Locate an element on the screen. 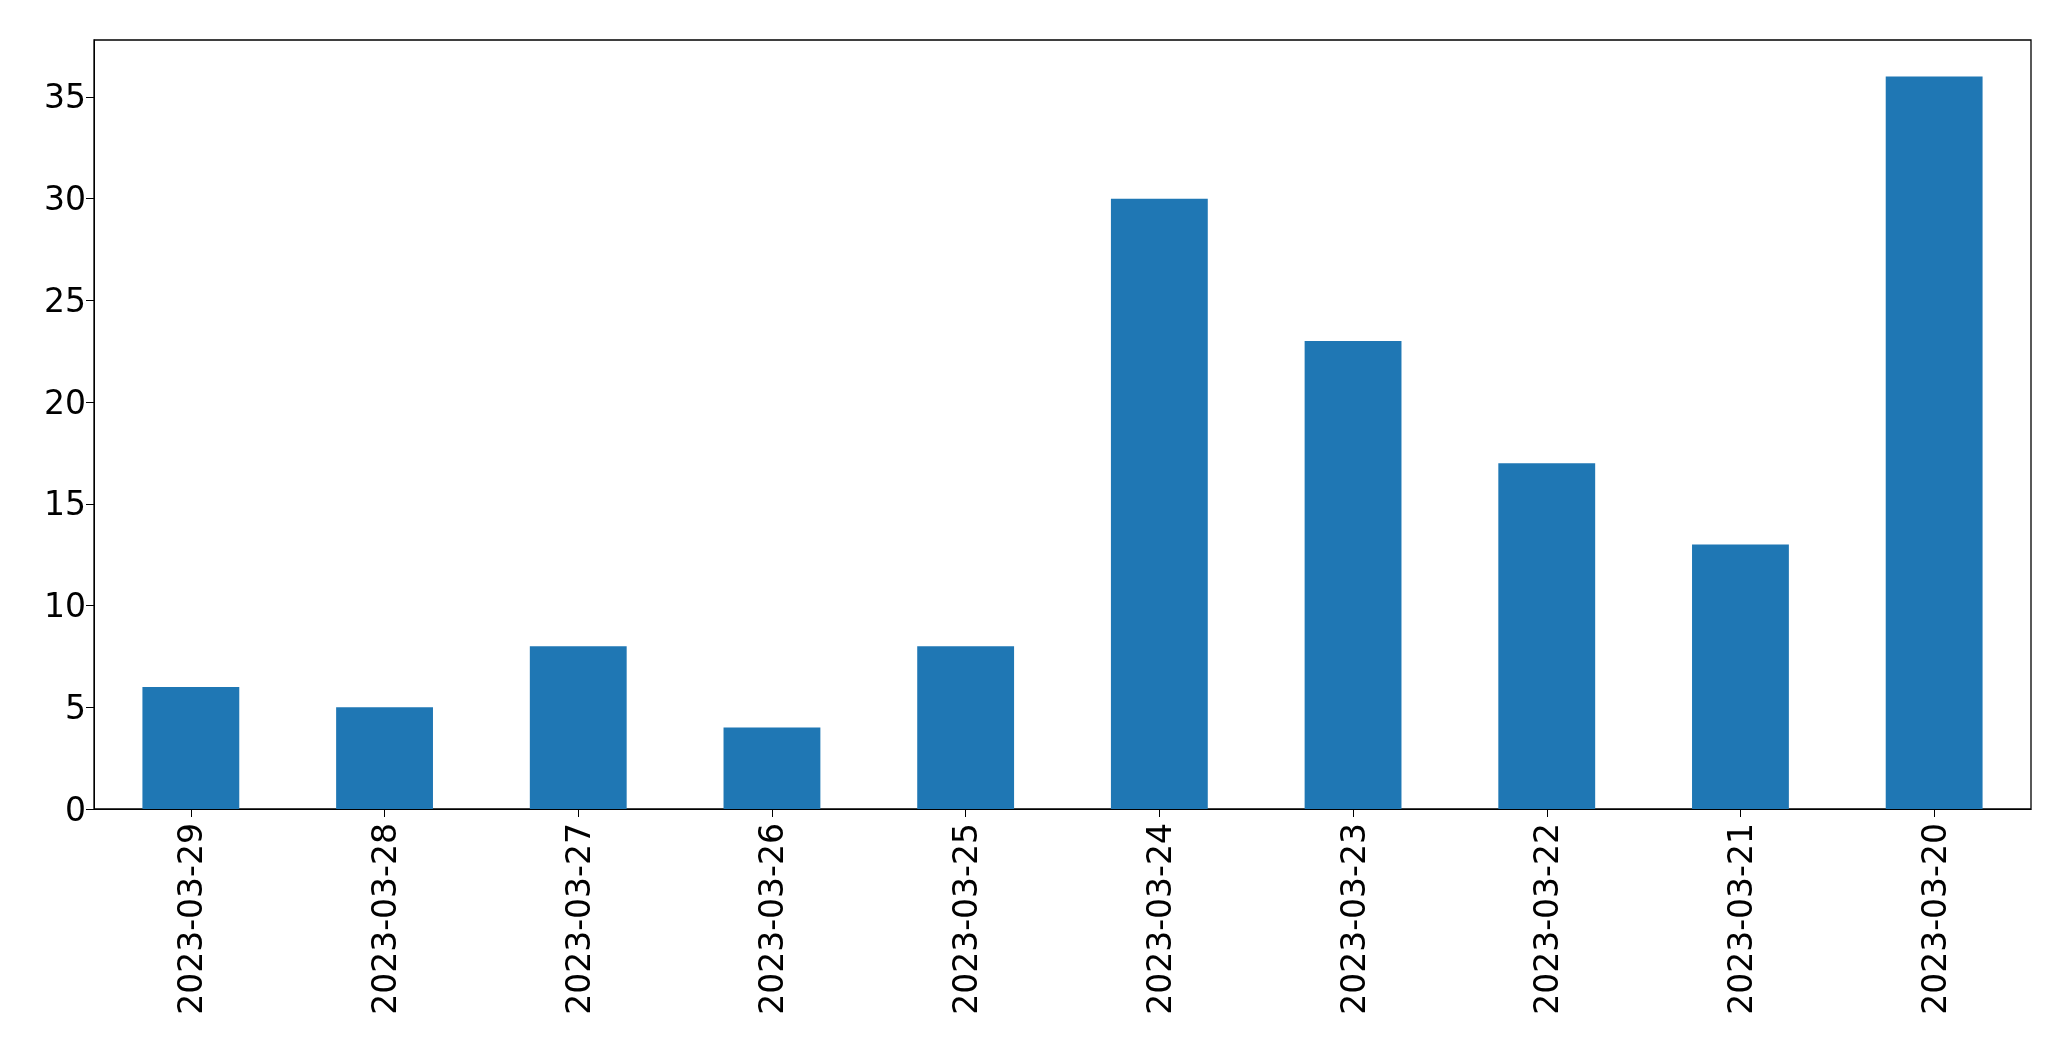 The image size is (2071, 1061). y-tick-label: 30 is located at coordinates (65, 199).